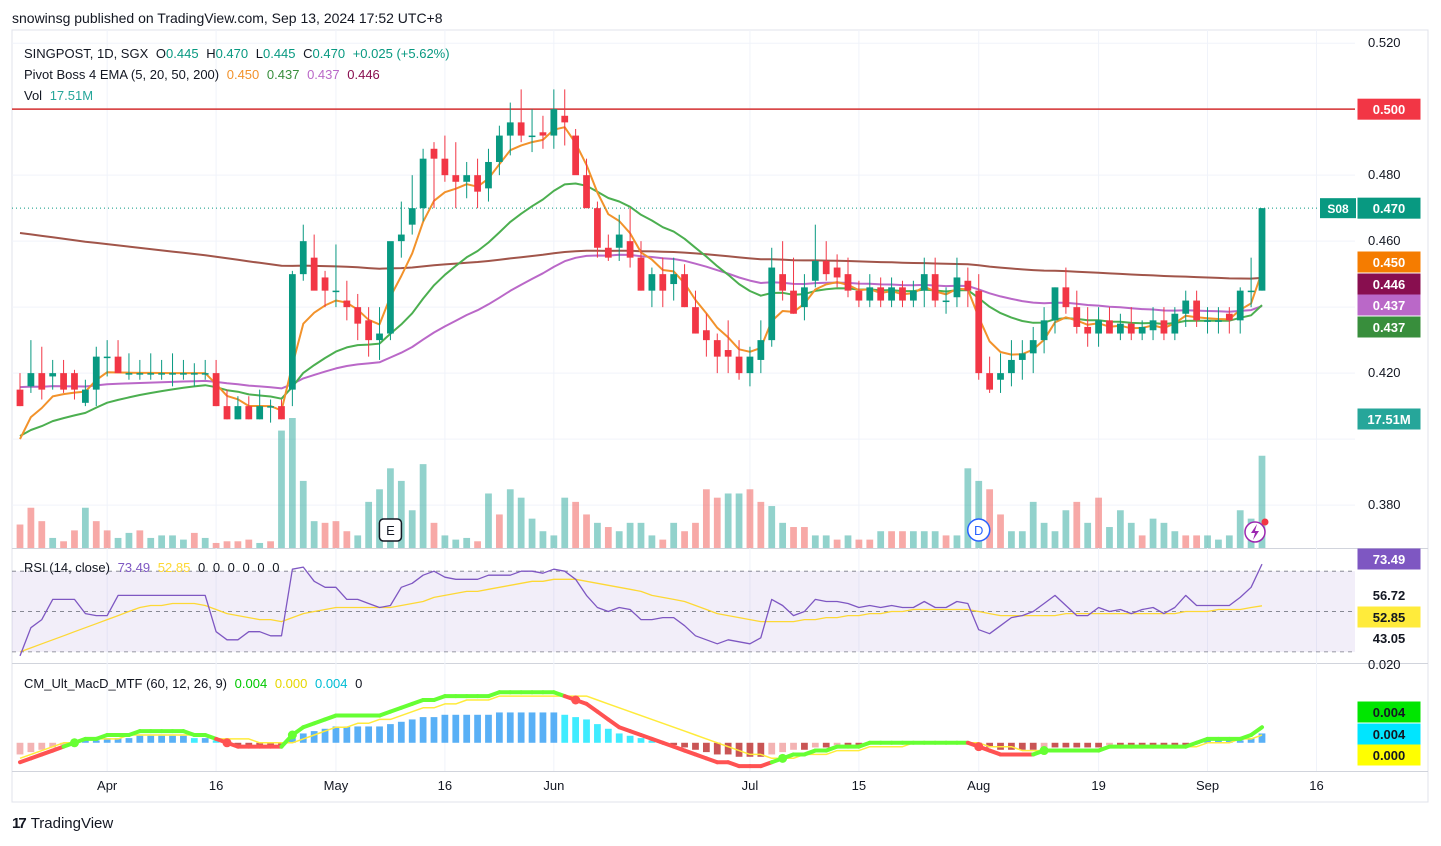 This screenshot has height=846, width=1441. What do you see at coordinates (641, 615) in the screenshot?
I see `rsi-signal-line` at bounding box center [641, 615].